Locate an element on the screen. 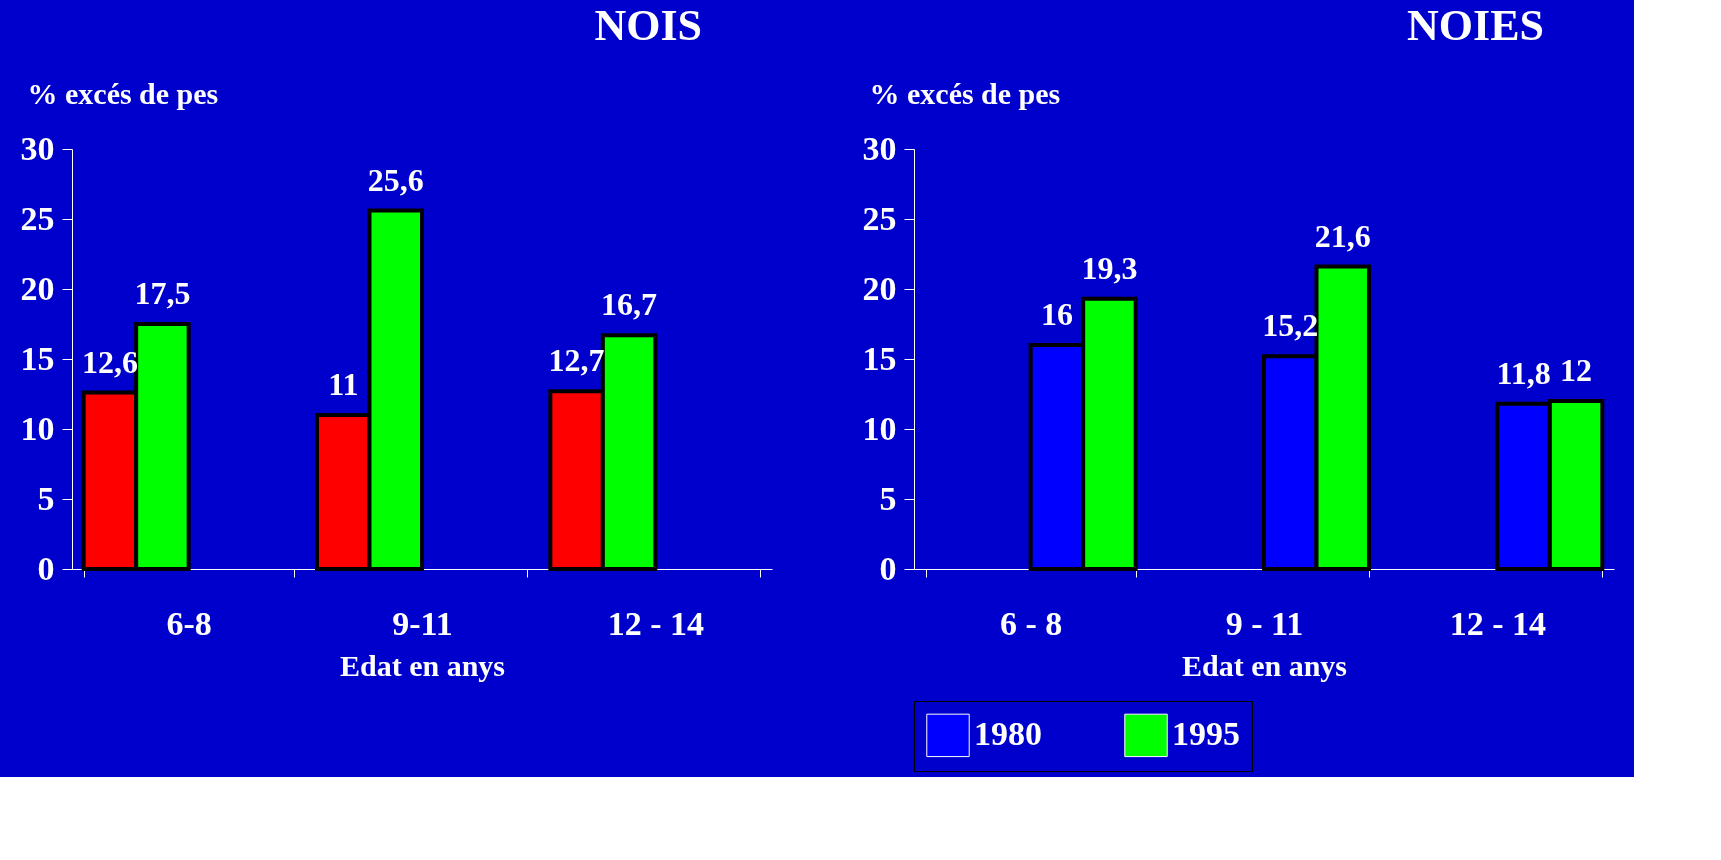 The width and height of the screenshot is (1721, 860). chart-title: NOIES is located at coordinates (1475, 25).